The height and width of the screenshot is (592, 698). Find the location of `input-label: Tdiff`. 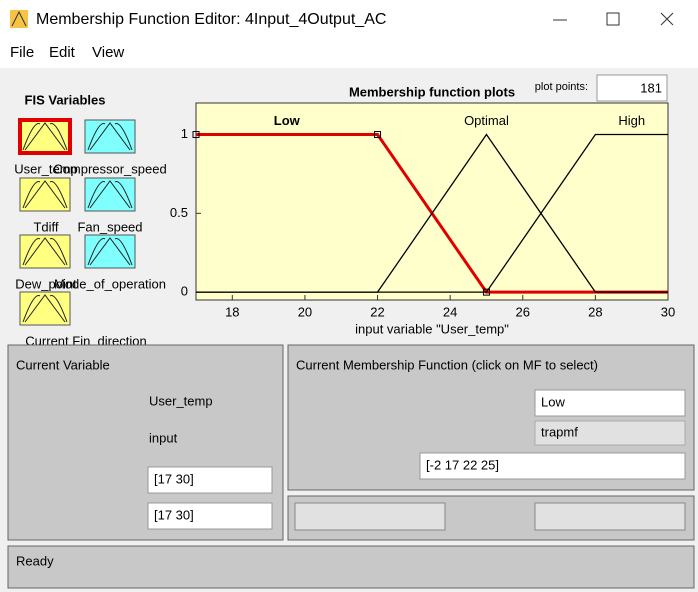

input-label: Tdiff is located at coordinates (45, 226).